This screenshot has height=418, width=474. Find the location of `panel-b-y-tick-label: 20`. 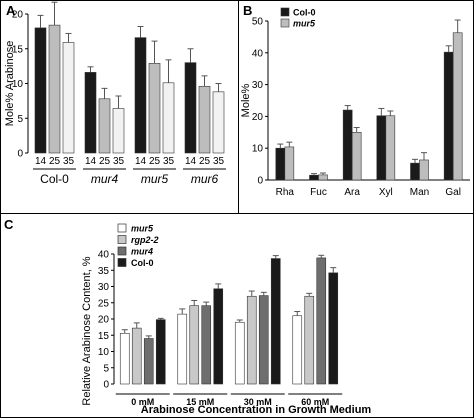

panel-b-y-tick-label: 20 is located at coordinates (258, 117).